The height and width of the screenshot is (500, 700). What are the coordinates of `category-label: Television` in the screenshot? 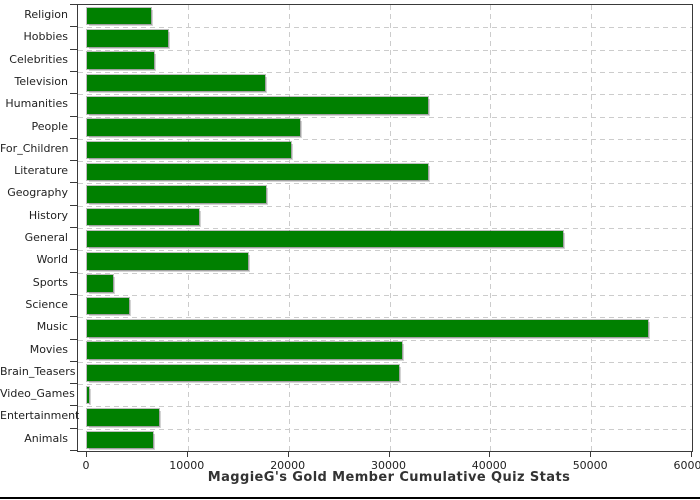 It's located at (41, 81).